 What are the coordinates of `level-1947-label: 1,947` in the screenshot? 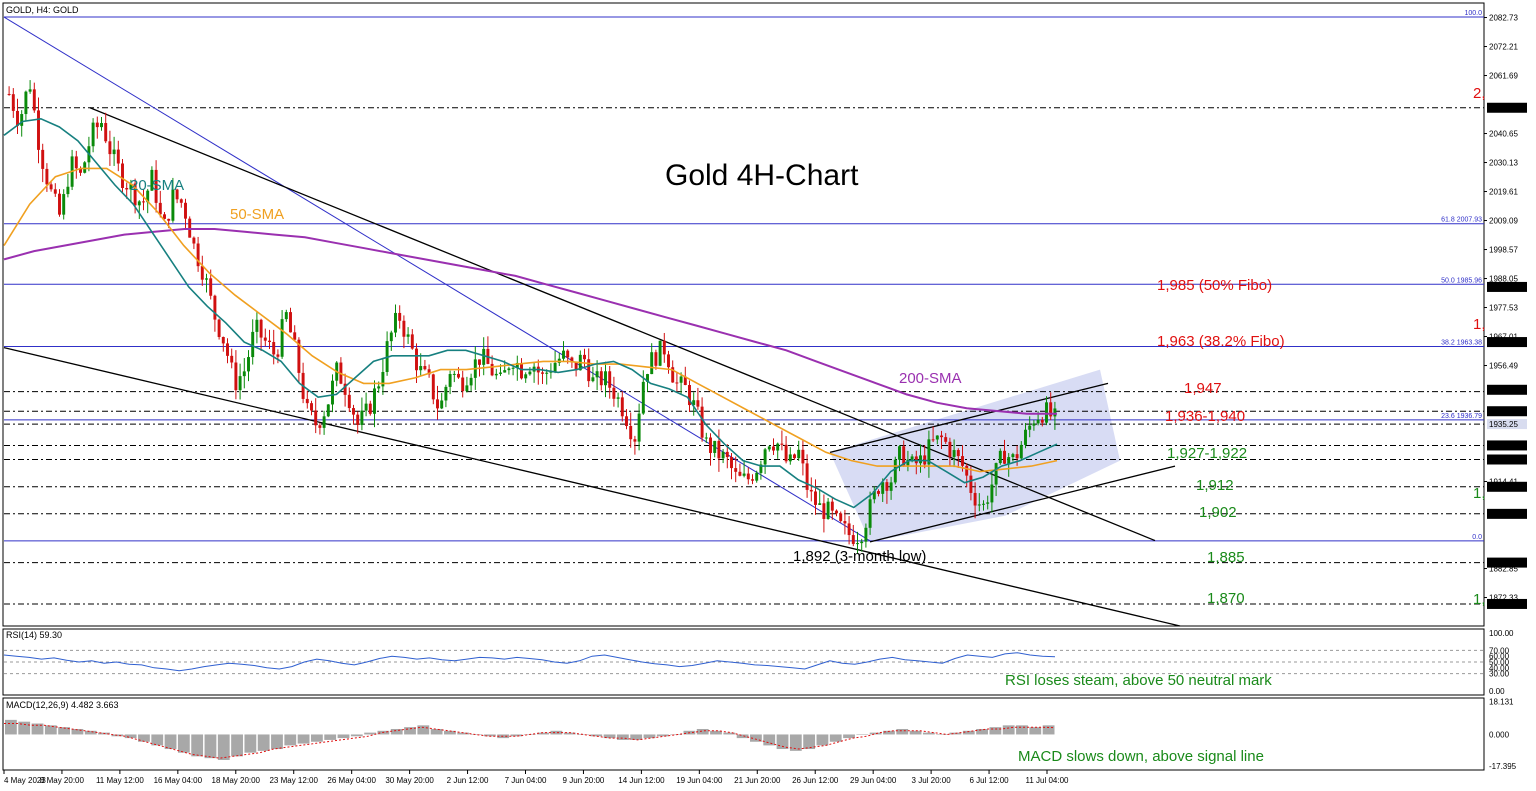 It's located at (1203, 388).